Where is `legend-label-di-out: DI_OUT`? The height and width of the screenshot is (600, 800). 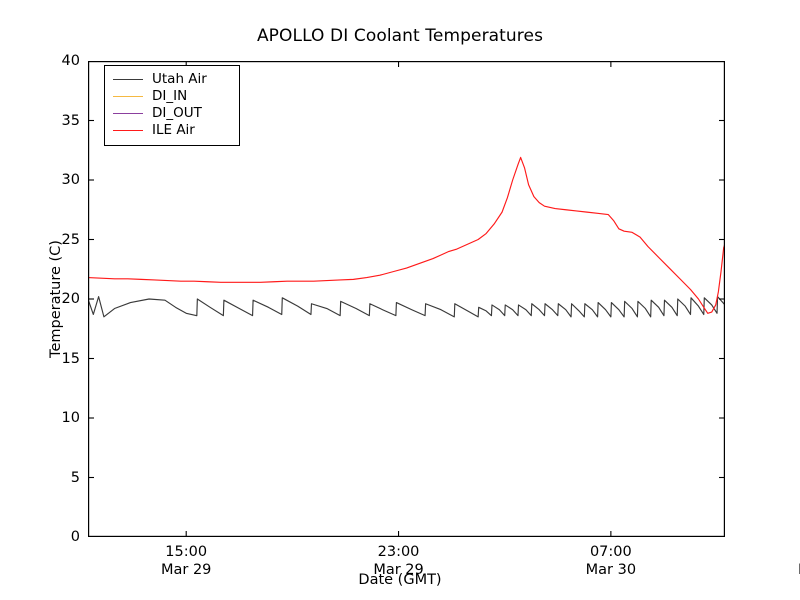 legend-label-di-out: DI_OUT is located at coordinates (177, 112).